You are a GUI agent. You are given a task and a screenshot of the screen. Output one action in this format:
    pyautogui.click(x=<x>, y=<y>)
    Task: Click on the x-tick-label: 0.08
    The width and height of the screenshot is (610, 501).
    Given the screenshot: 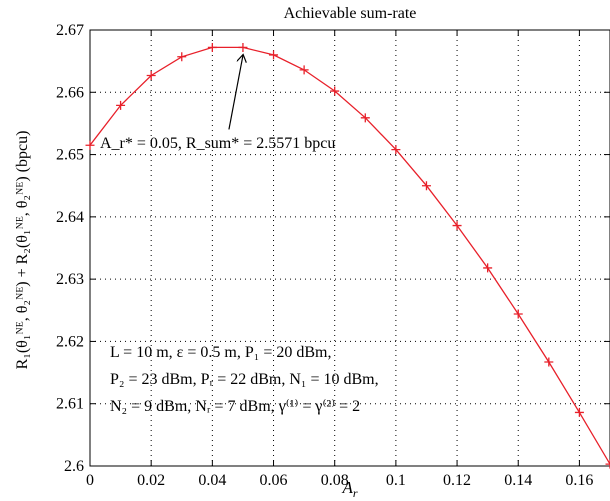 What is the action you would take?
    pyautogui.click(x=335, y=480)
    